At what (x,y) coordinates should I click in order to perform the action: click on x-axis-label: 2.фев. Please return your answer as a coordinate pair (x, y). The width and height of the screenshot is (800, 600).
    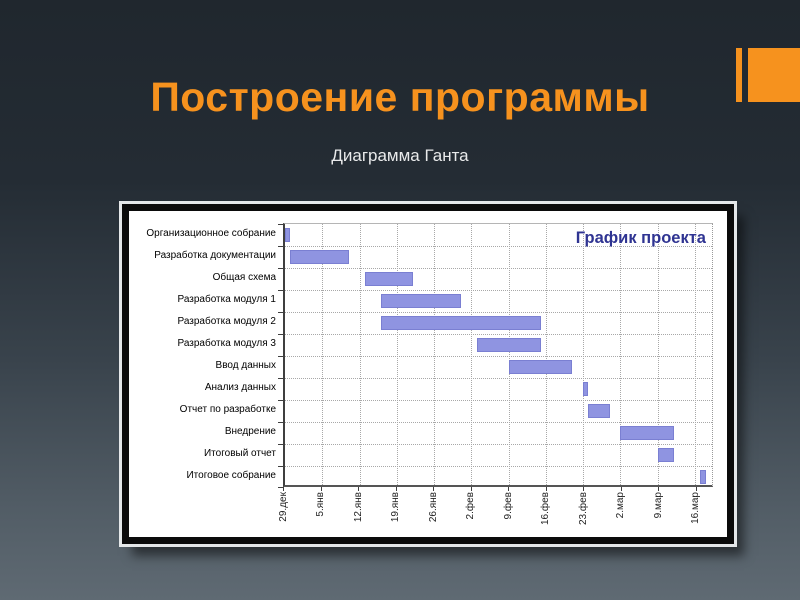
    Looking at the image, I should click on (471, 505).